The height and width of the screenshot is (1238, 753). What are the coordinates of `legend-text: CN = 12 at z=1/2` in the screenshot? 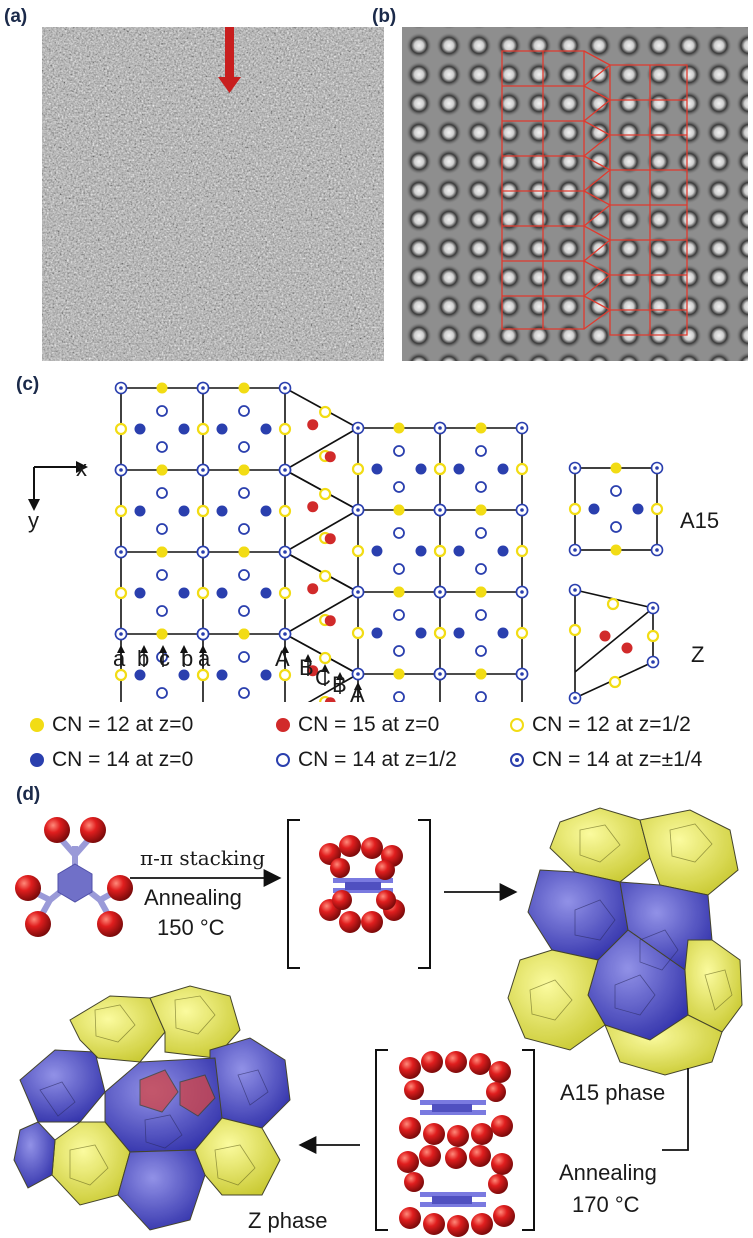 It's located at (611, 724).